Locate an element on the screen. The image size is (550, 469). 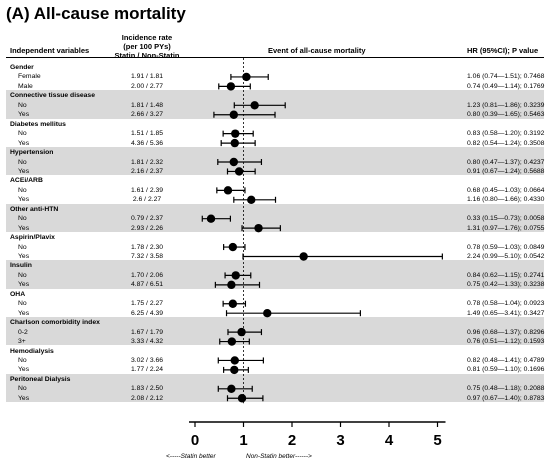
hr-value: 0.97 (0.67—1.40); 0.8783 is located at coordinates (506, 398).